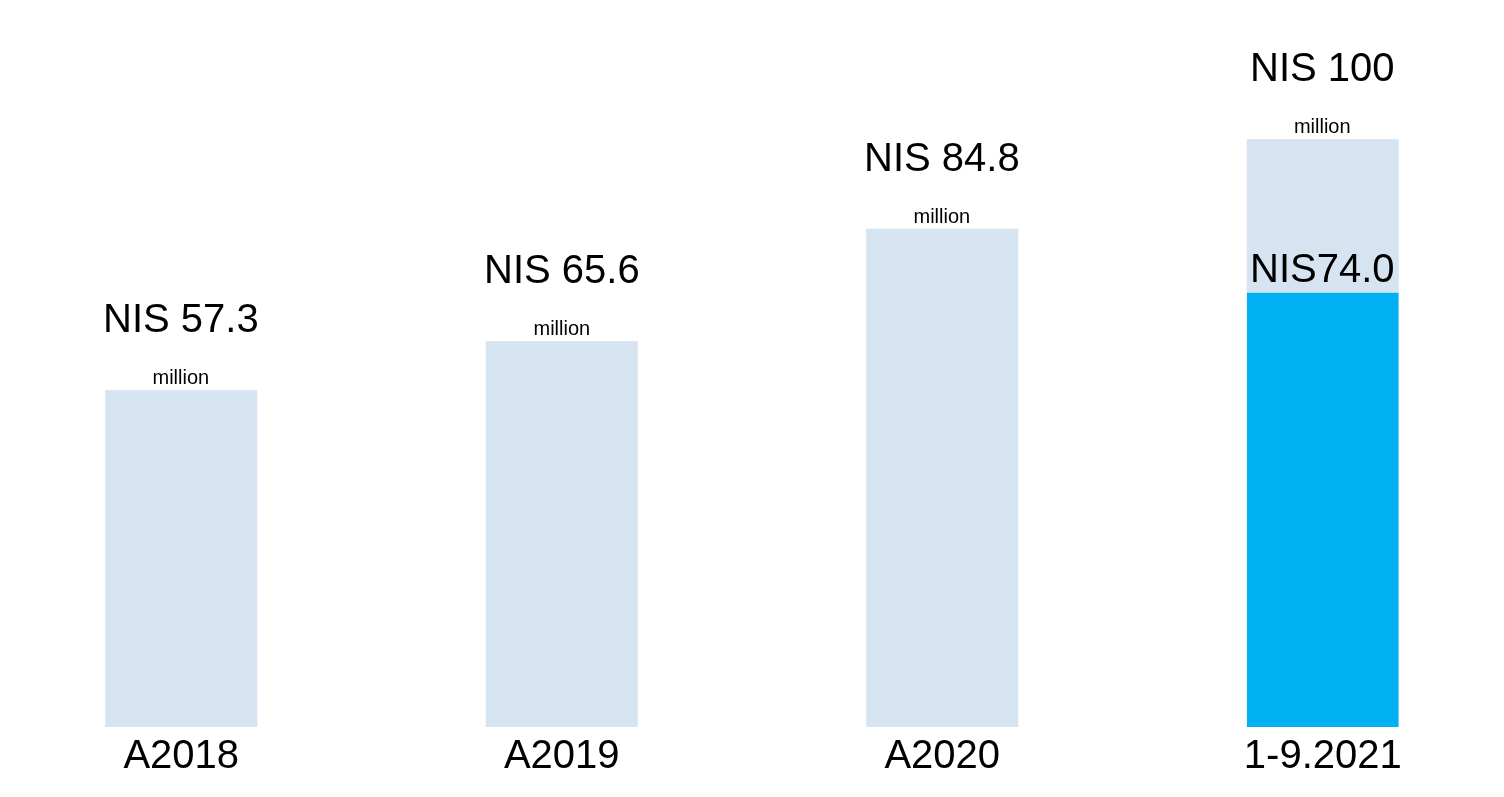 The height and width of the screenshot is (797, 1504). I want to click on data-label: NIS74.0, so click(1322, 268).